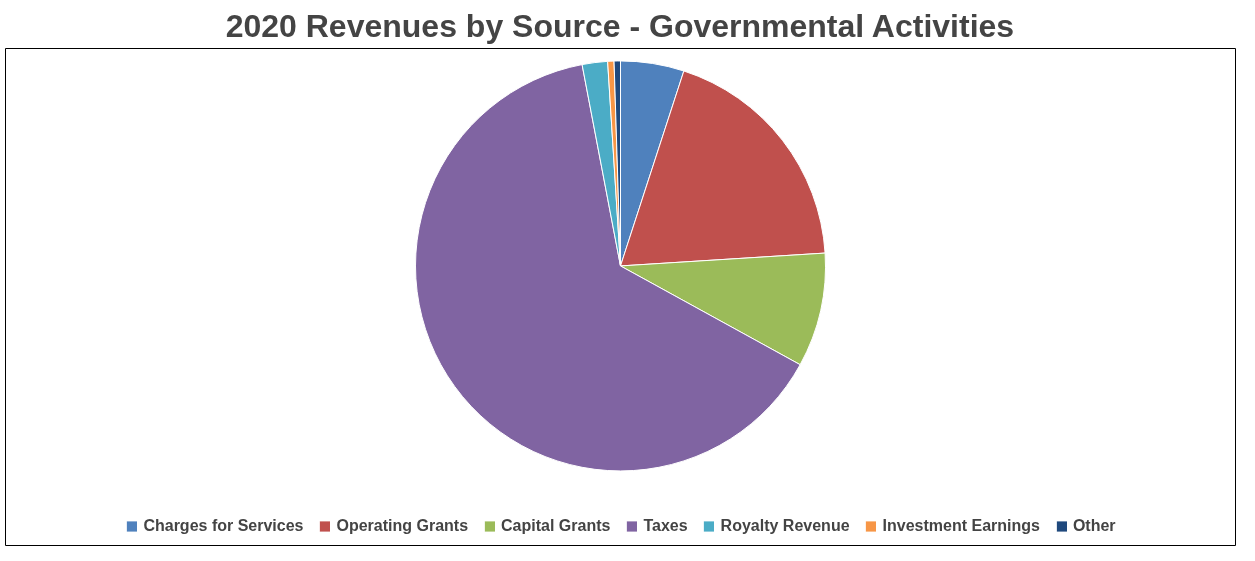 The height and width of the screenshot is (561, 1255). I want to click on chart-title: 2020 Revenues by Source - Governmental Activities, so click(620, 25).